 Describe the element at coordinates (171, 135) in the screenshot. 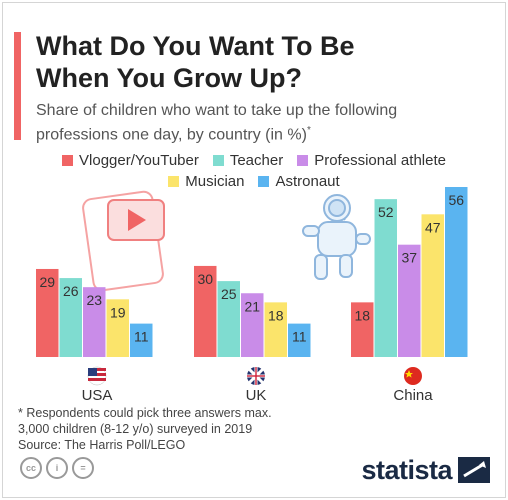

I see `subtitle-line-2-text: professions one day, by country (in %)` at that location.